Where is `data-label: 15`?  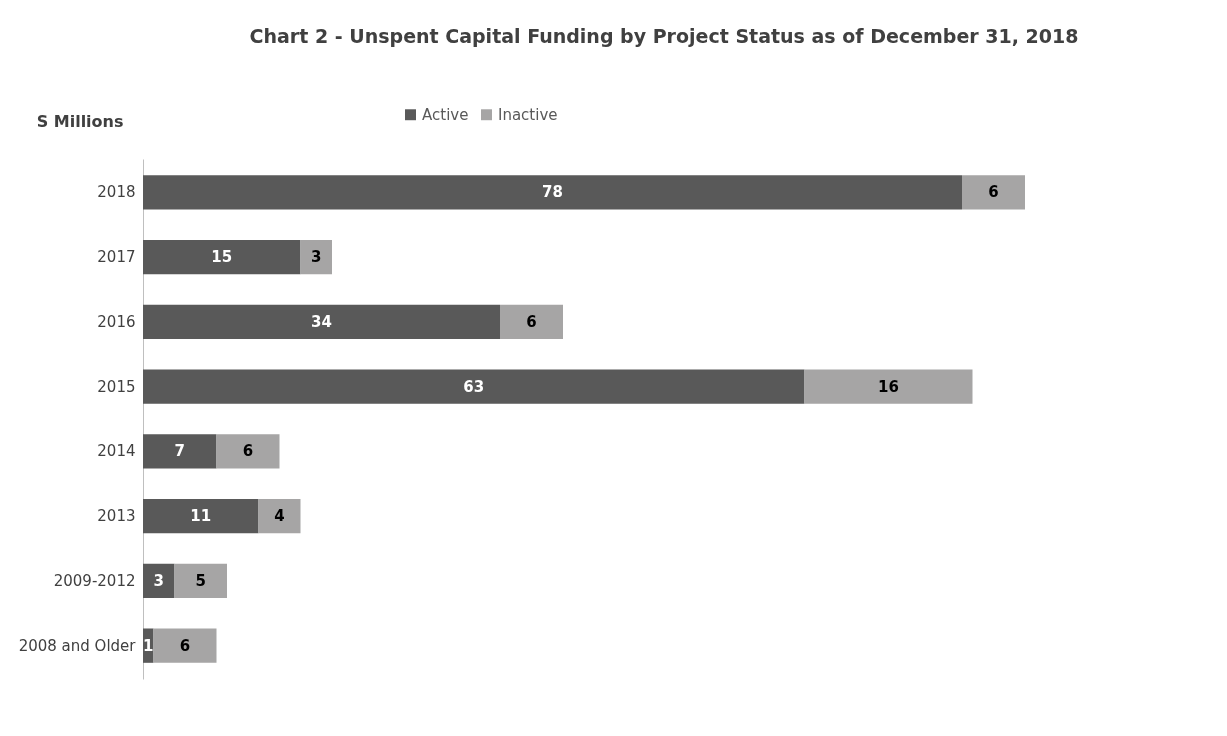 data-label: 15 is located at coordinates (222, 257).